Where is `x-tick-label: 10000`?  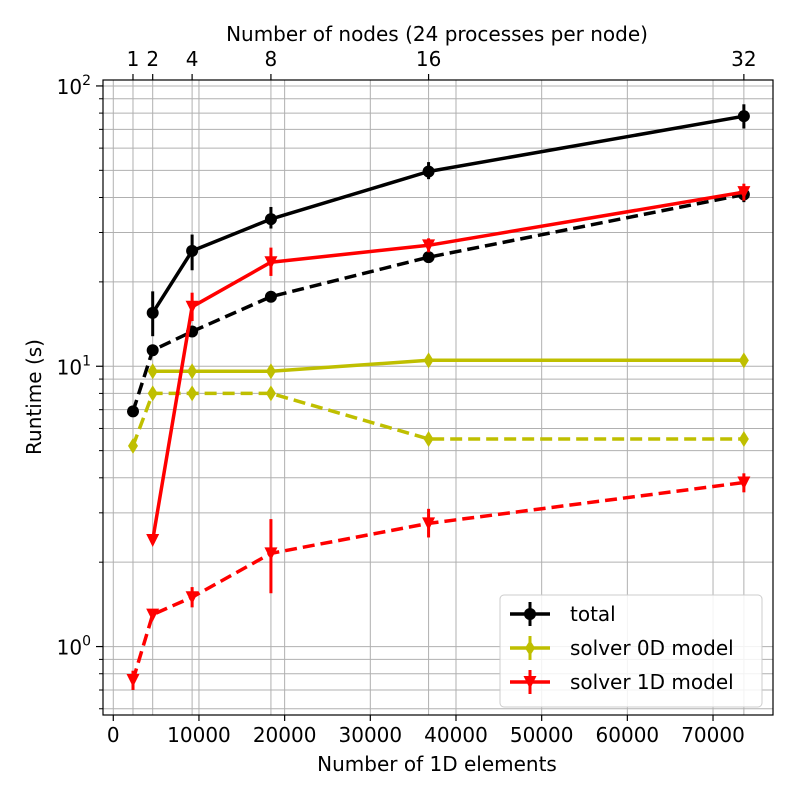
x-tick-label: 10000 is located at coordinates (199, 735).